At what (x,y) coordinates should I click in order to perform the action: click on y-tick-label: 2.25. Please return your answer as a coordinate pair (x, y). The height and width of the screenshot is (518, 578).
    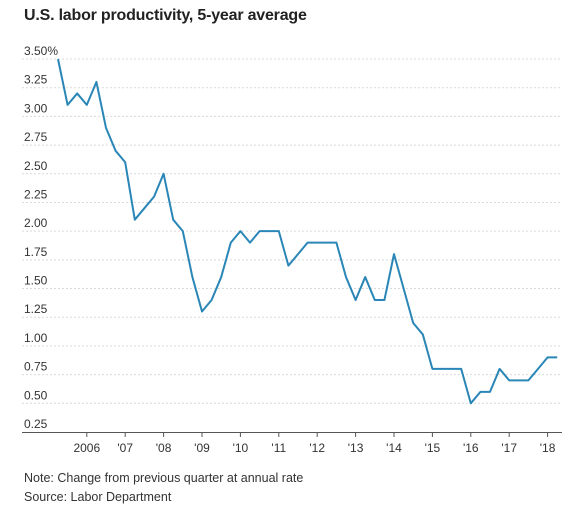
    Looking at the image, I should click on (36, 194).